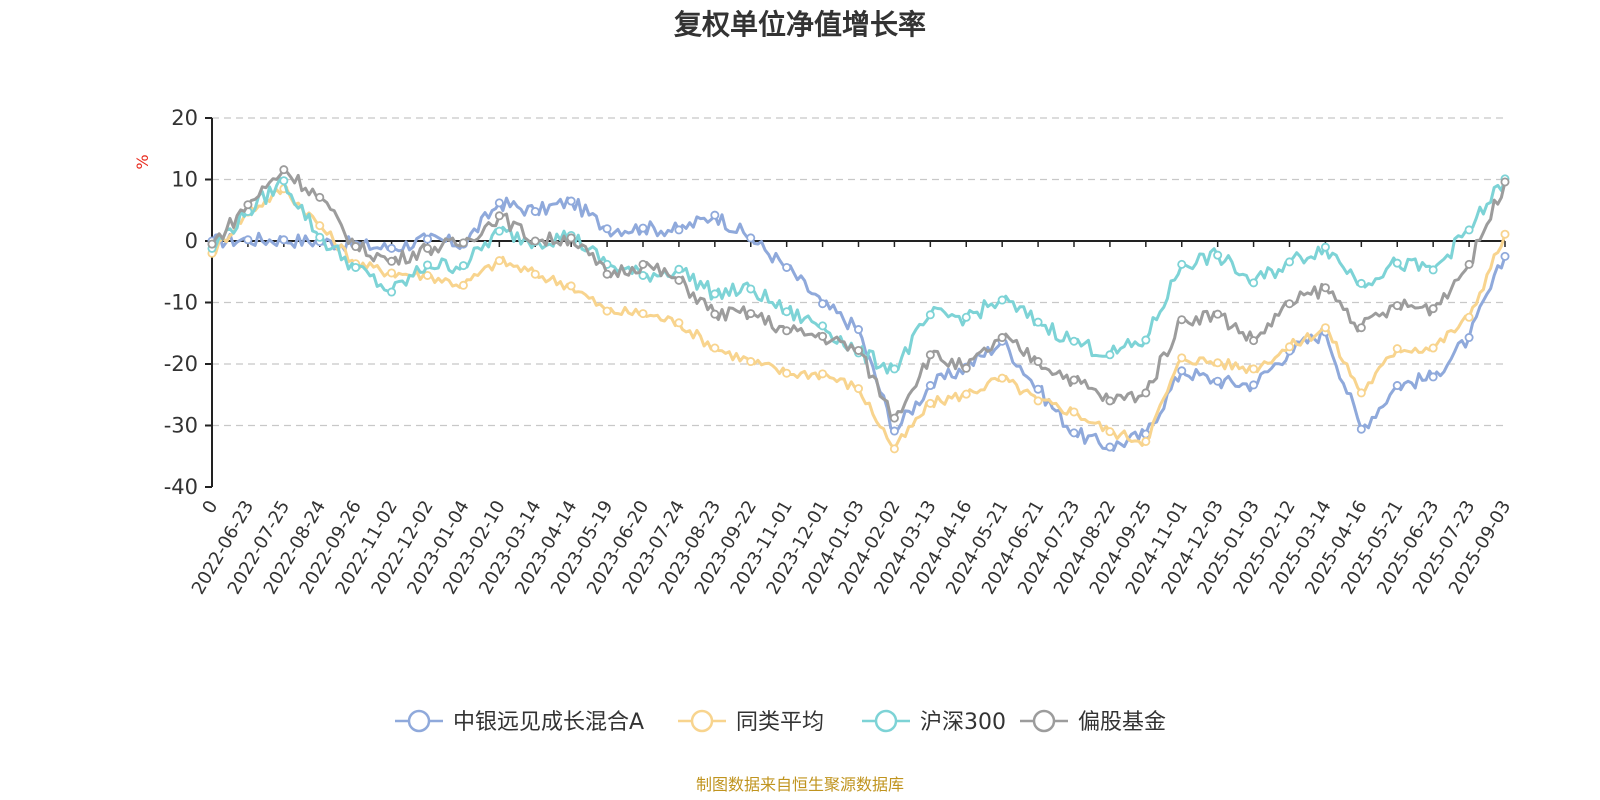  Describe the element at coordinates (1093, 722) in the screenshot. I see `legend-item: 偏股基金` at that location.